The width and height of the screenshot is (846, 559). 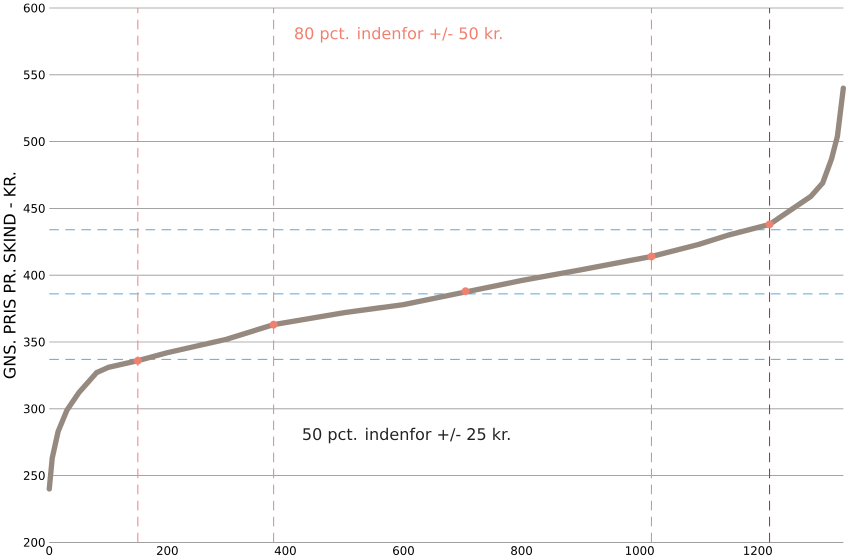 What do you see at coordinates (34, 8) in the screenshot?
I see `y-tick-label: 600` at bounding box center [34, 8].